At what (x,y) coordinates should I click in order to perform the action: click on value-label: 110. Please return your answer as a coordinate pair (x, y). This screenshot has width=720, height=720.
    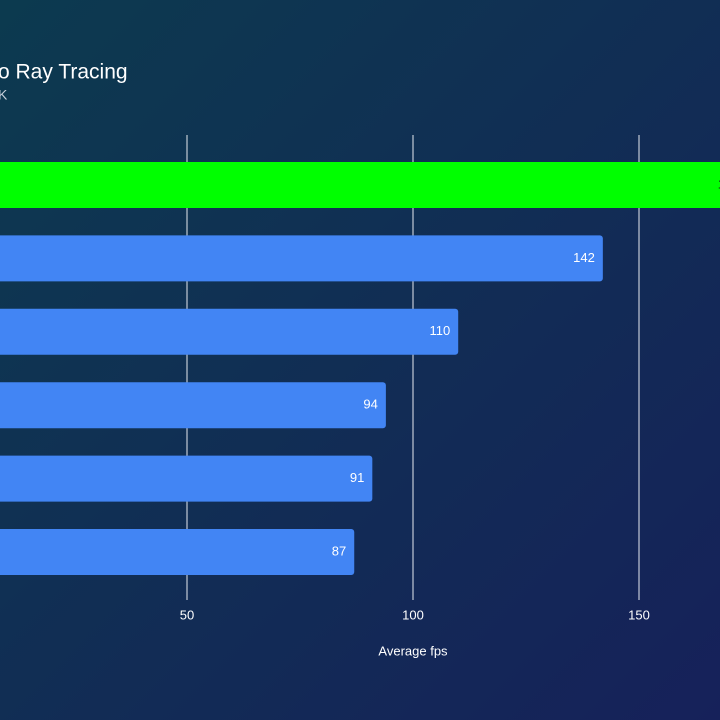
    Looking at the image, I should click on (439, 330).